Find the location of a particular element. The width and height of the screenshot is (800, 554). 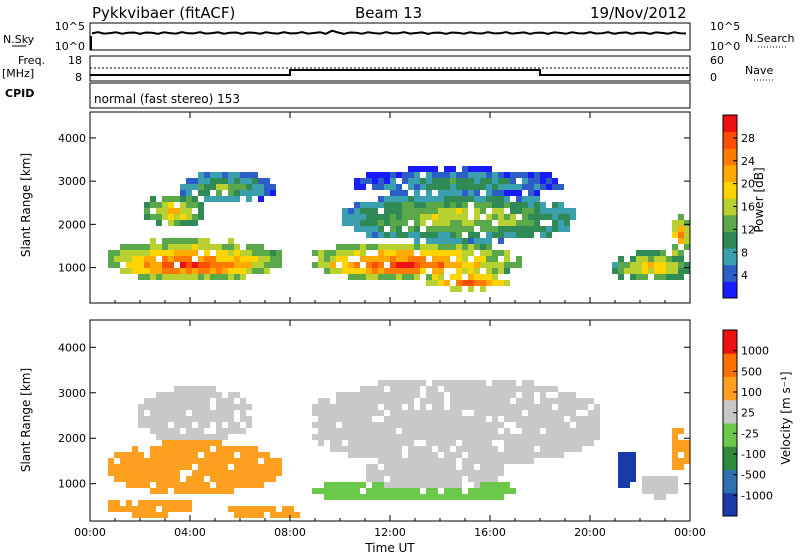

date-label: 19/Nov/2012 is located at coordinates (638, 13).